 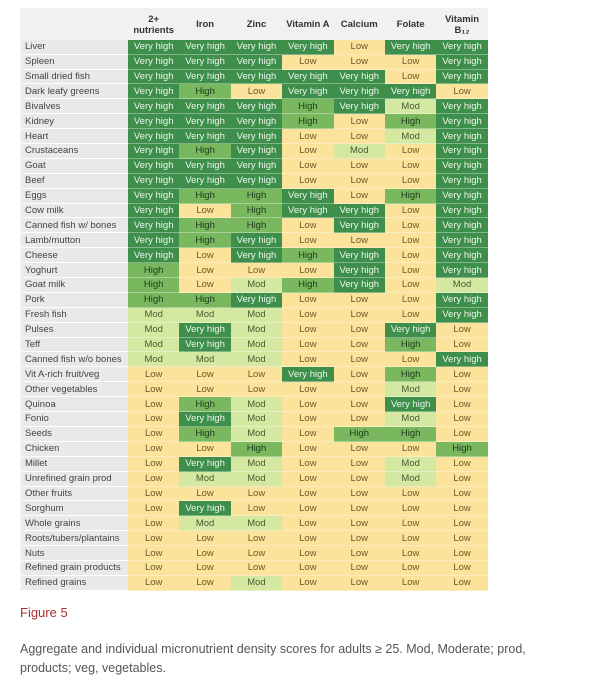 I want to click on food-label: Cow milk, so click(x=75, y=211).